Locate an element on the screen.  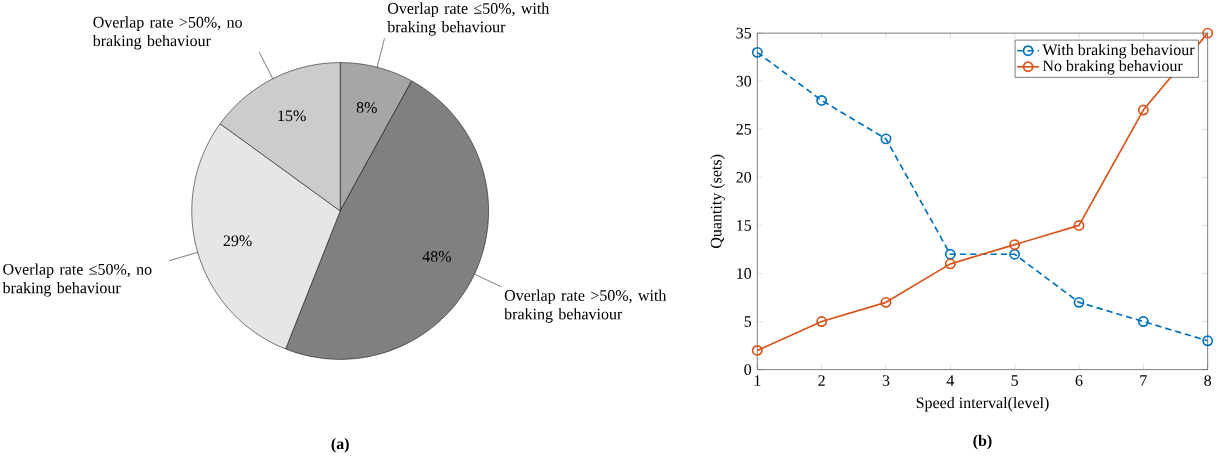
x-tick-label: 3 is located at coordinates (886, 380).